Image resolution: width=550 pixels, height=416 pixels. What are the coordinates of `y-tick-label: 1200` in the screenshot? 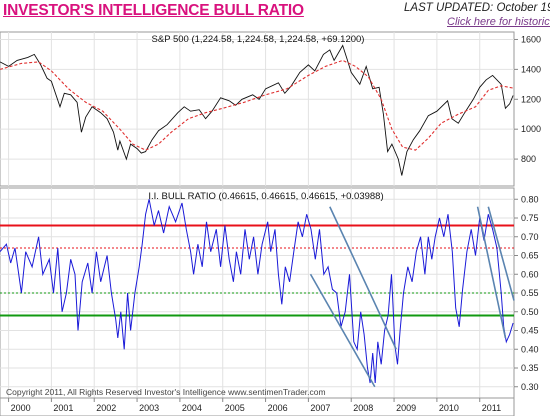 It's located at (531, 99).